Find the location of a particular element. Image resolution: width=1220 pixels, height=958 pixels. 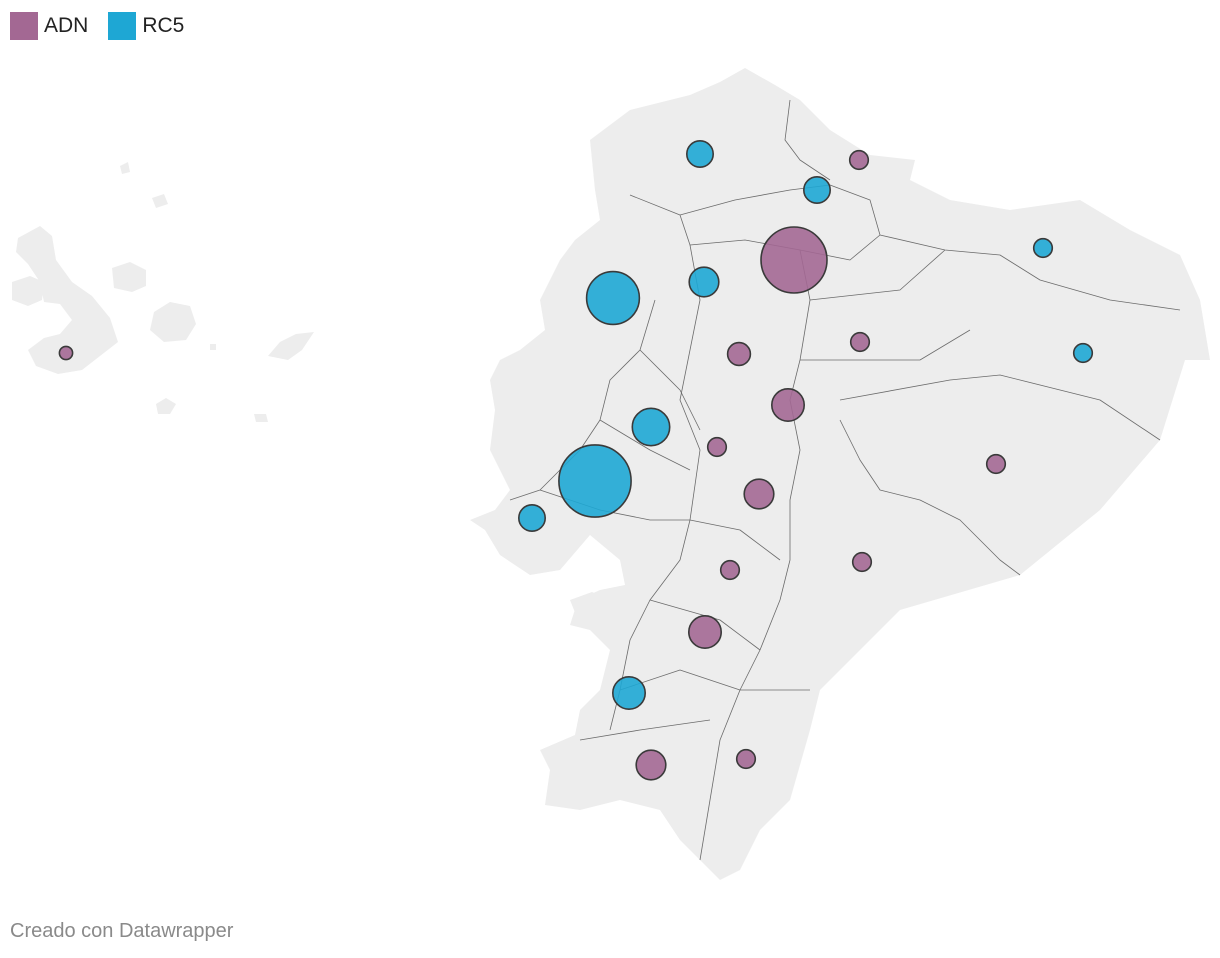

legend-swatch-adn is located at coordinates (24, 26).